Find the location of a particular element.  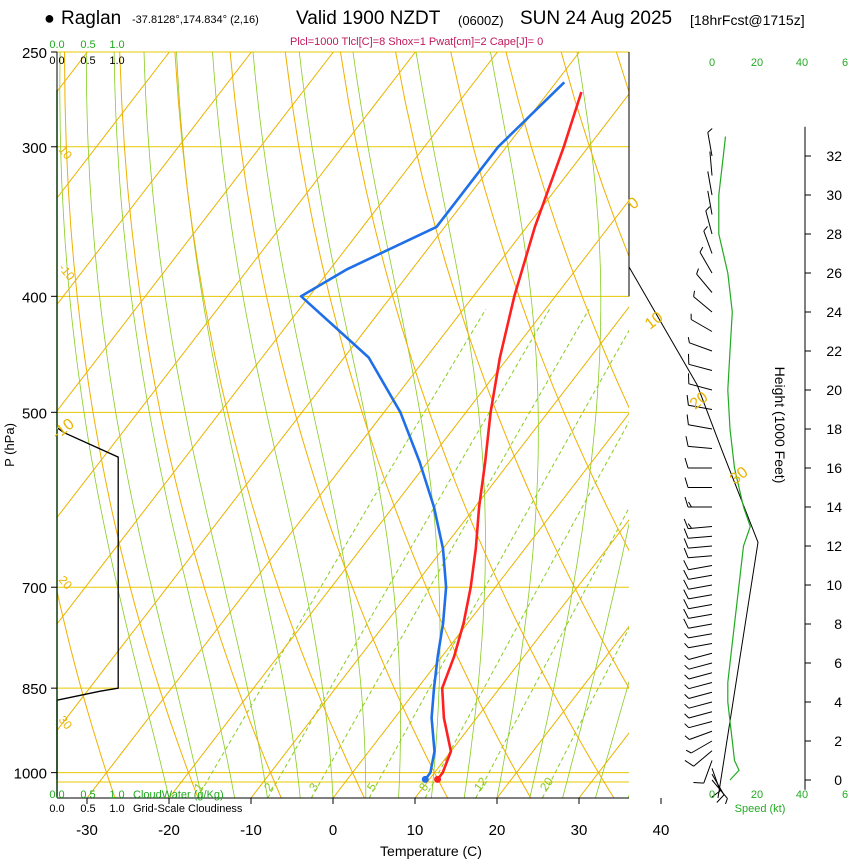

p-tick-label: 1000 is located at coordinates (30, 774).